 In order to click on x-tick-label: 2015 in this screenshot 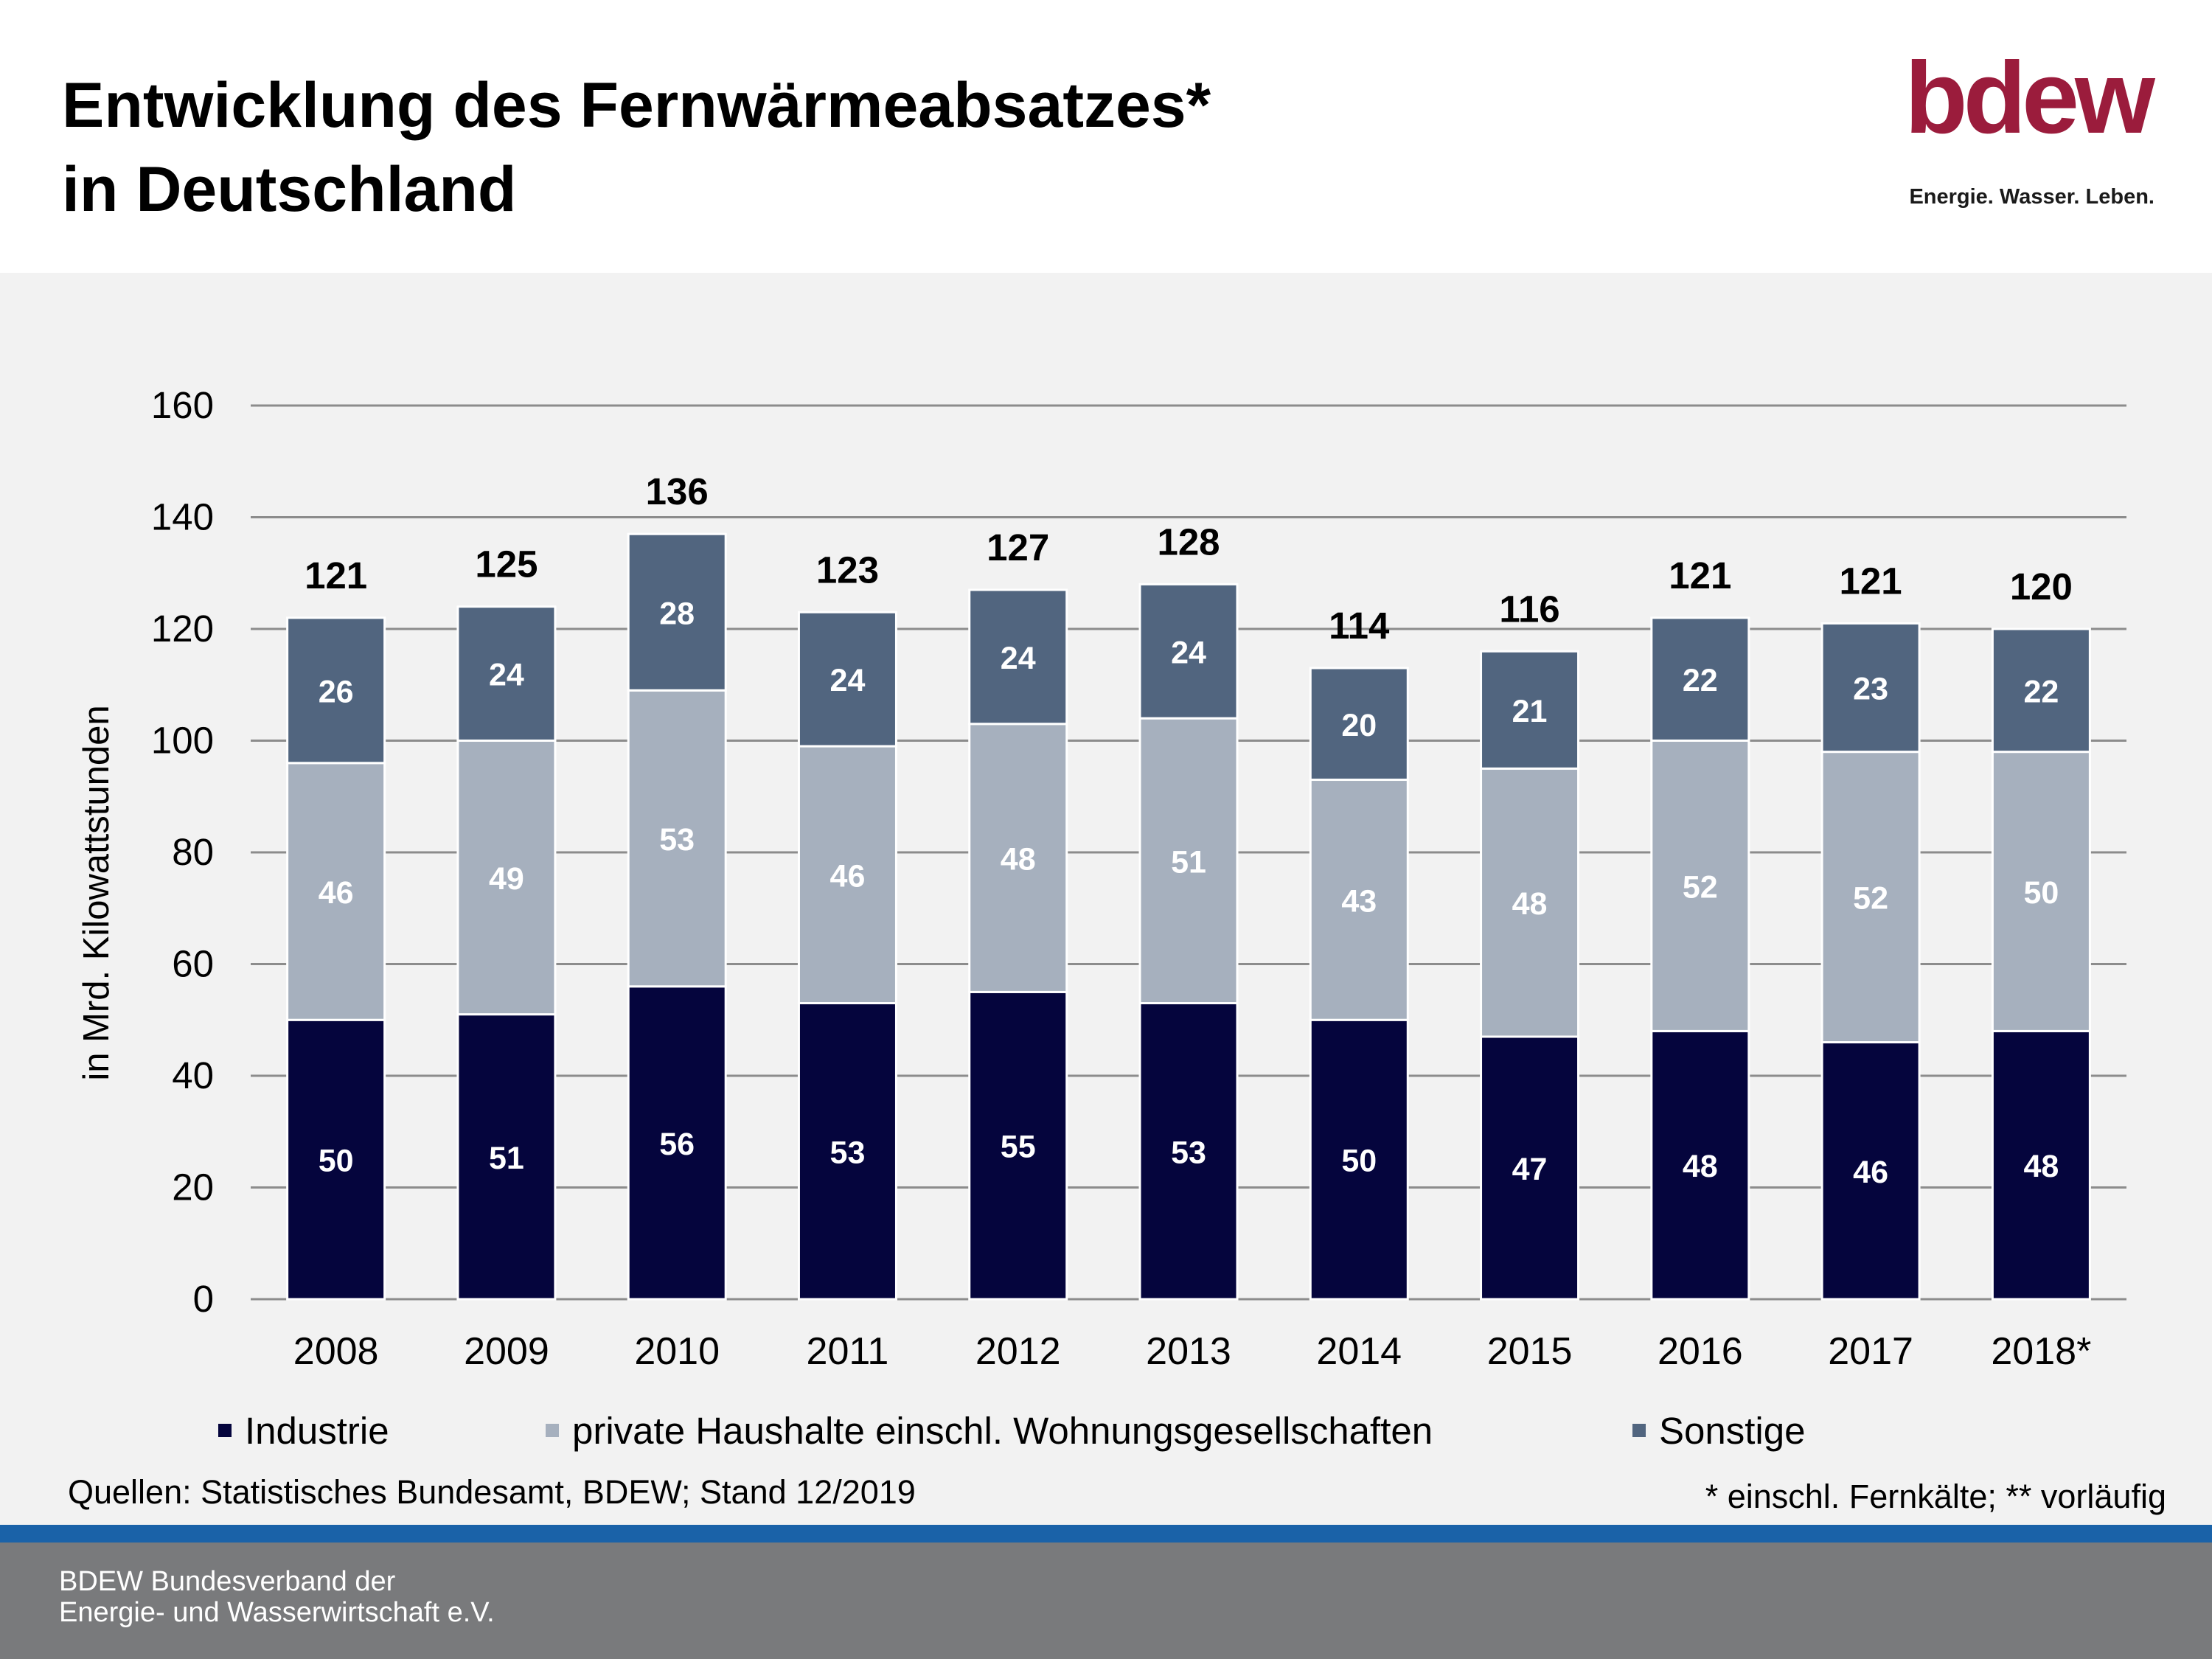, I will do `click(1530, 1351)`.